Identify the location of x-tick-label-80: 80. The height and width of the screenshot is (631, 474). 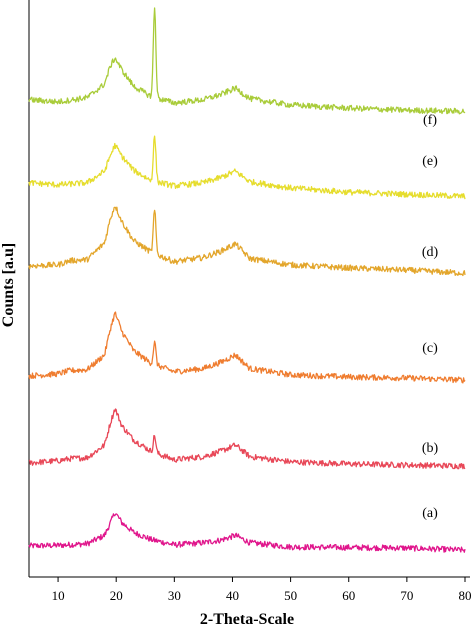
(465, 595).